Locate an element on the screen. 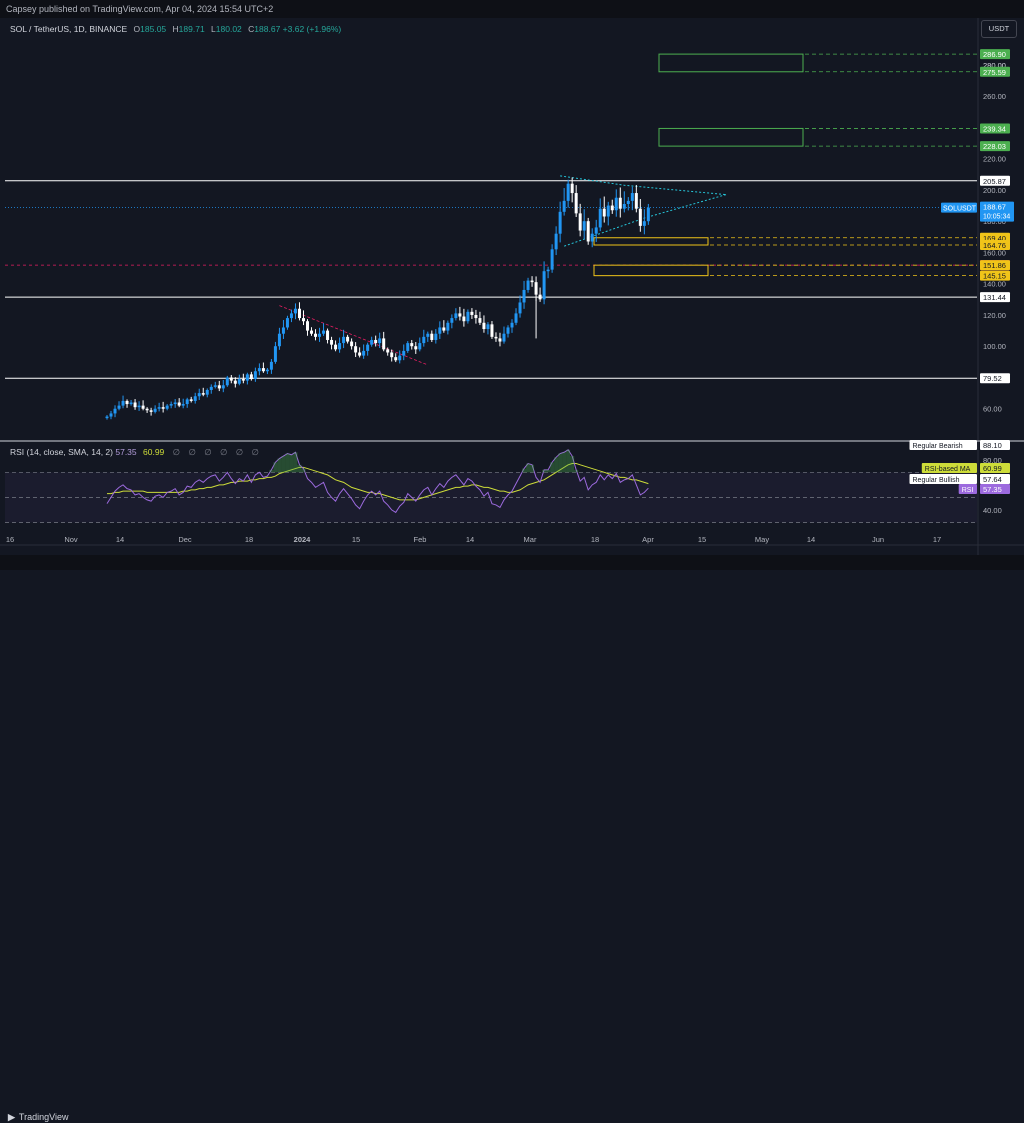 The height and width of the screenshot is (1123, 1024). time-label: Feb is located at coordinates (420, 539).